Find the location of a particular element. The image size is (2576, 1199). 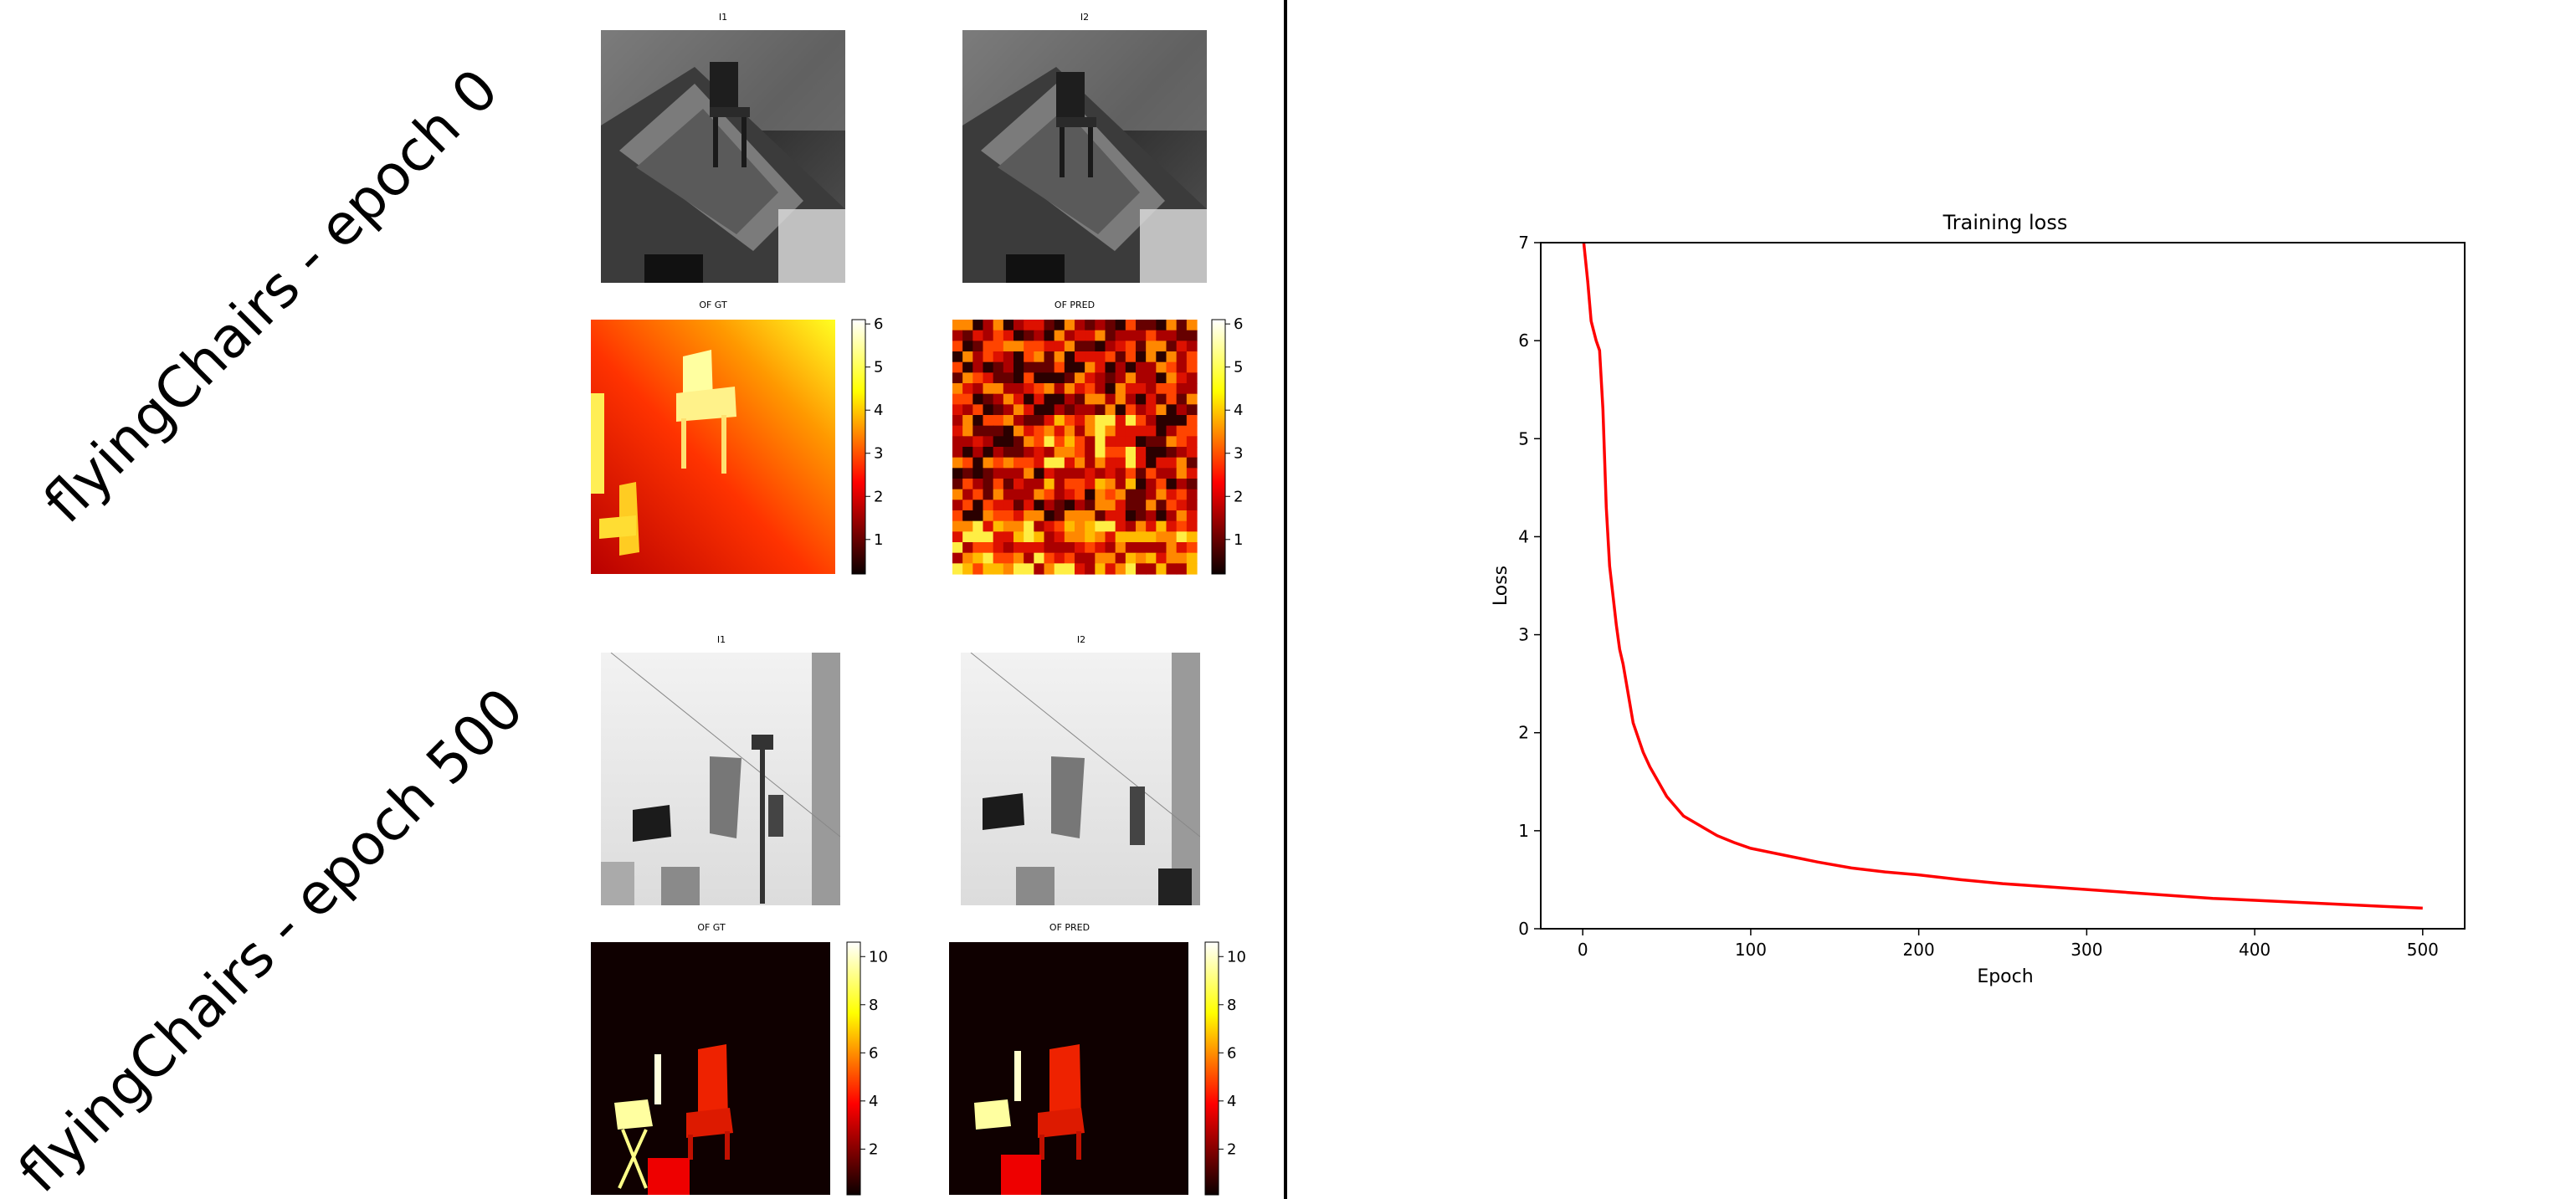

x-tick-label: 400 is located at coordinates (2255, 950).